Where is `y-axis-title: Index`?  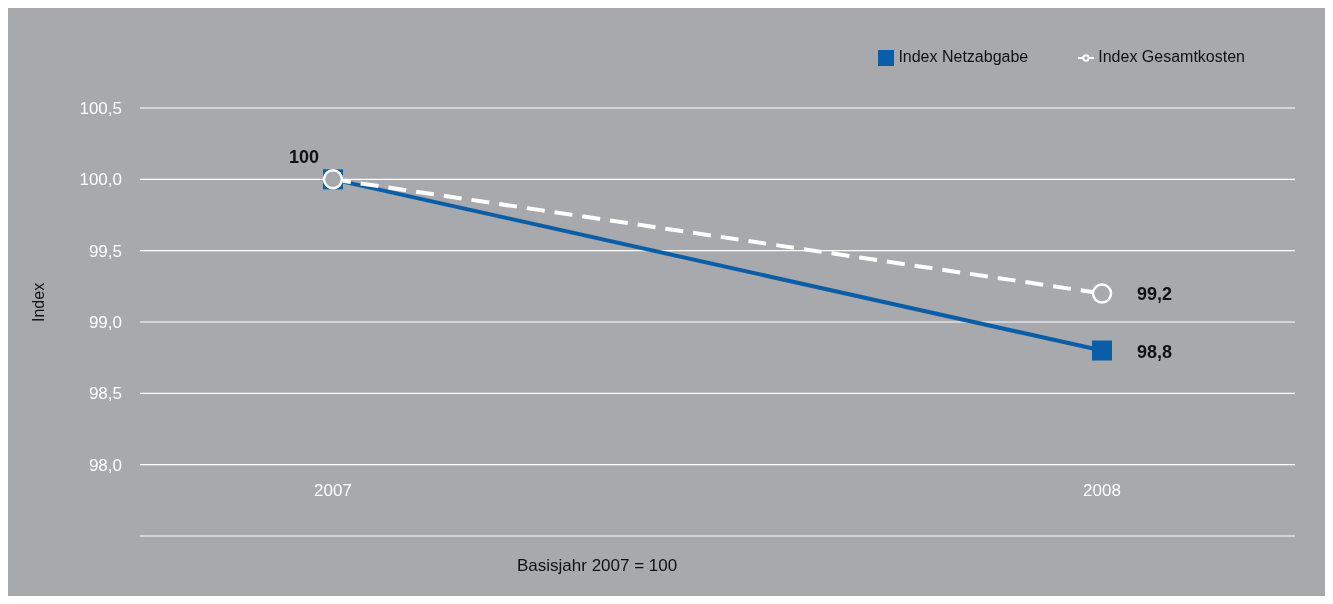 y-axis-title: Index is located at coordinates (38, 302).